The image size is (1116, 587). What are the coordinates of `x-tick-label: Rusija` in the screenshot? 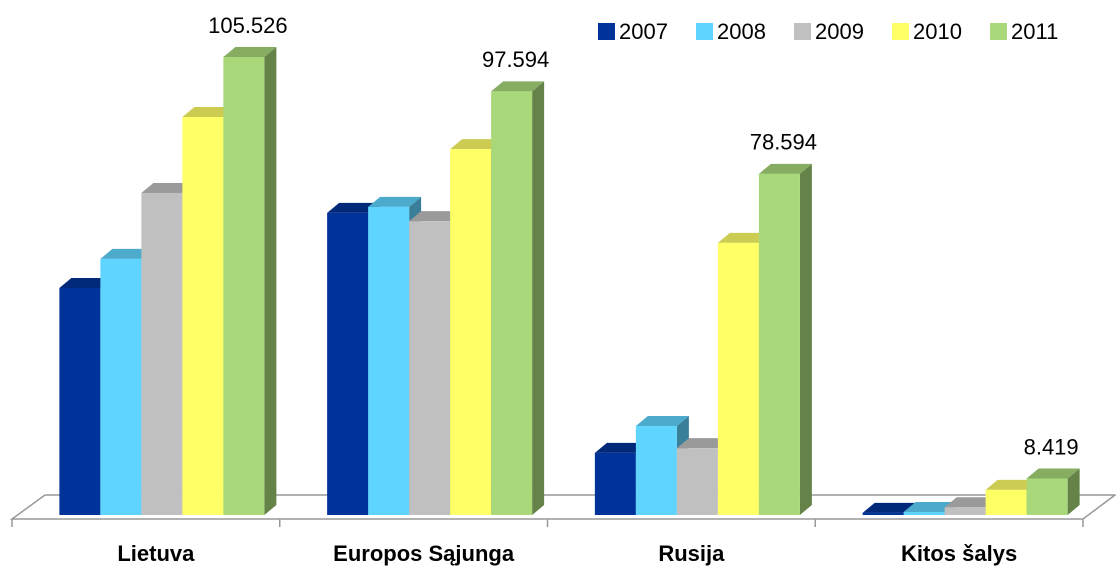 It's located at (691, 553).